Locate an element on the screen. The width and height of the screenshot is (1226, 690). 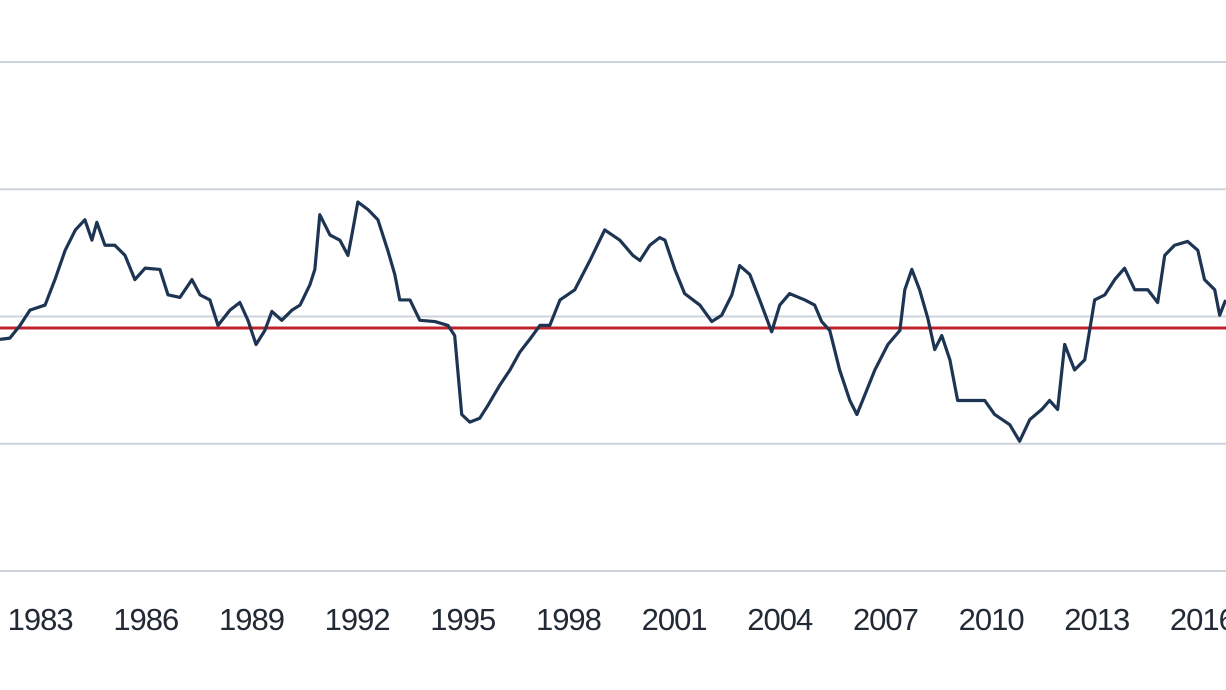
x-tick-label: 1986 is located at coordinates (145, 619).